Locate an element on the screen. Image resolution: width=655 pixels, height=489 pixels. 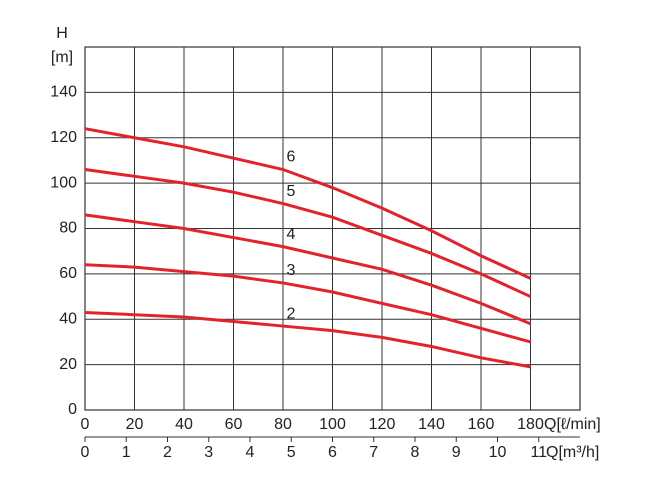
y-axis-label: [m] is located at coordinates (62, 57).